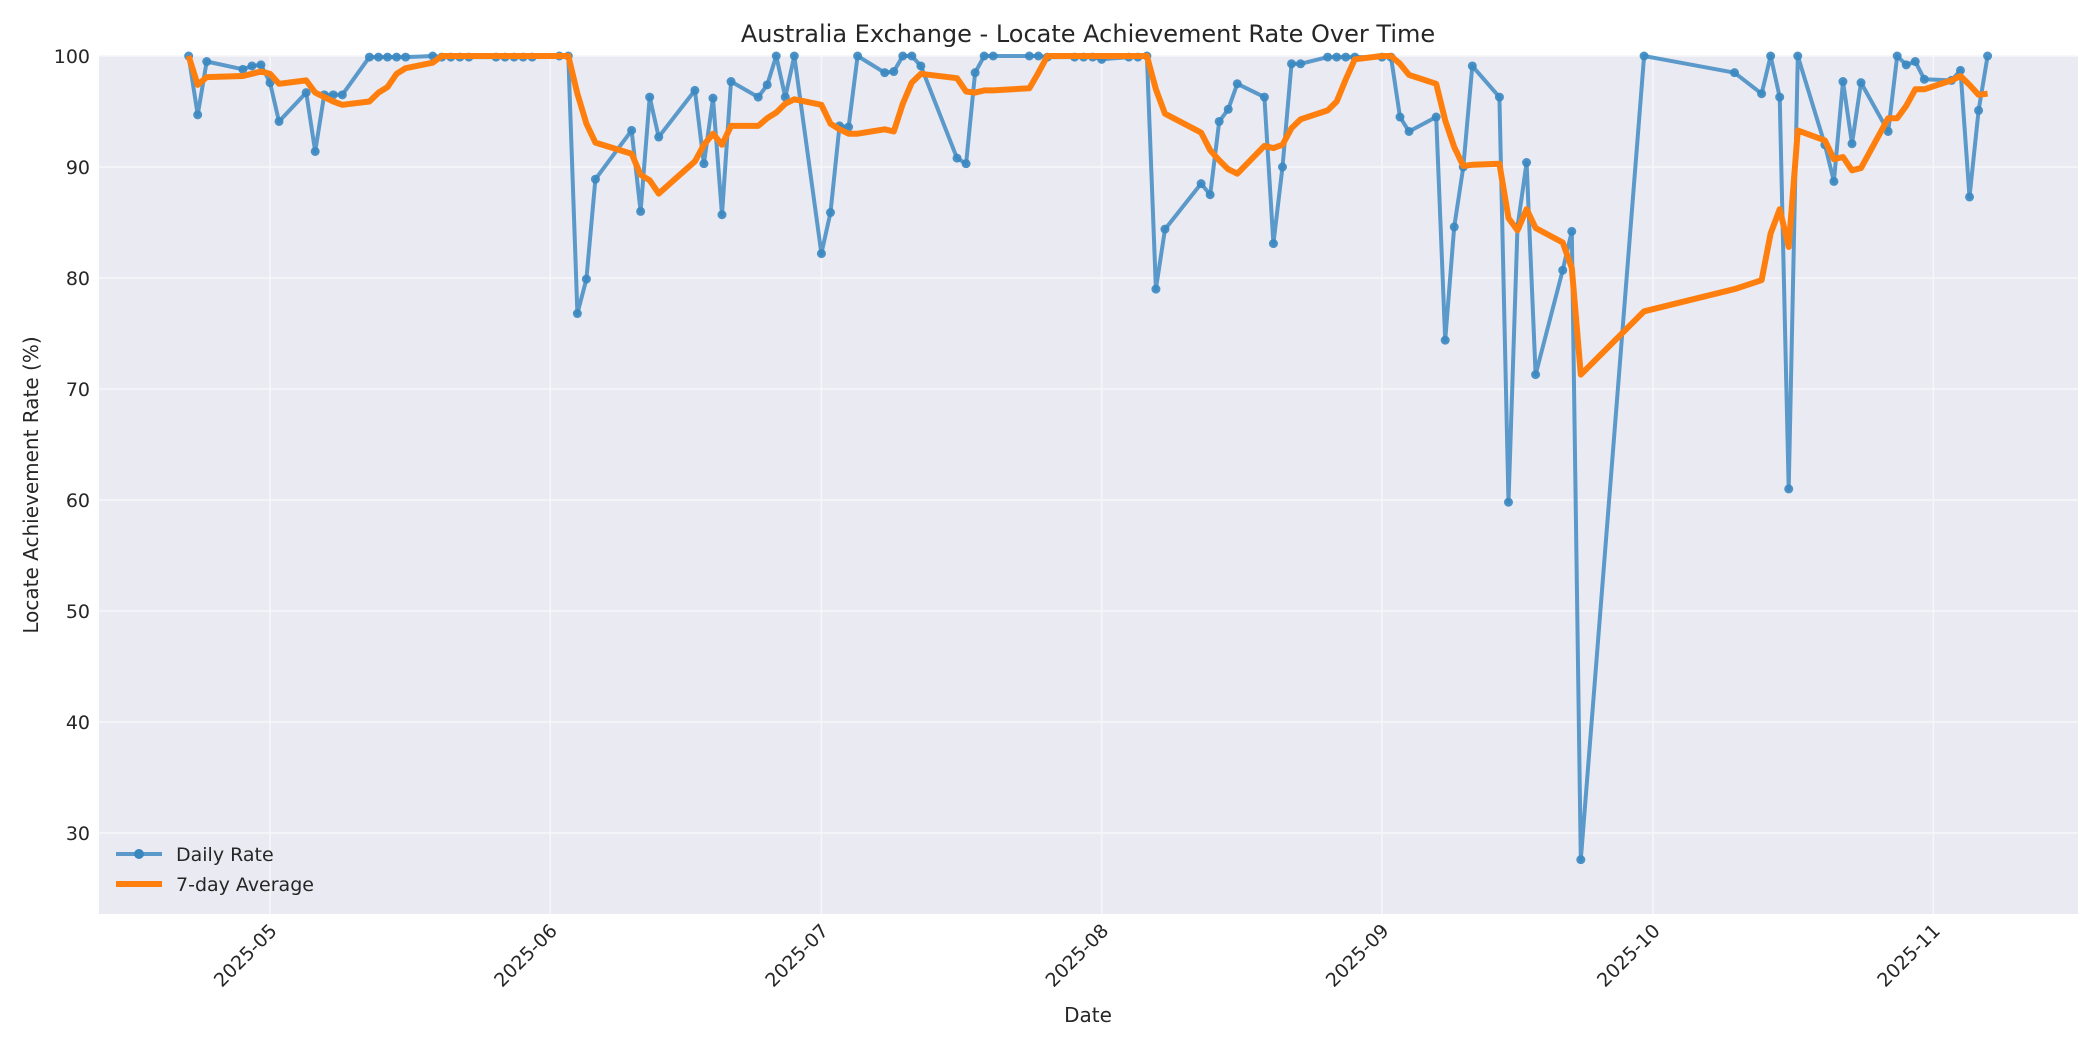 This screenshot has height=1050, width=2100. I want to click on legend-label-daily-rate: Daily Rate, so click(225, 855).